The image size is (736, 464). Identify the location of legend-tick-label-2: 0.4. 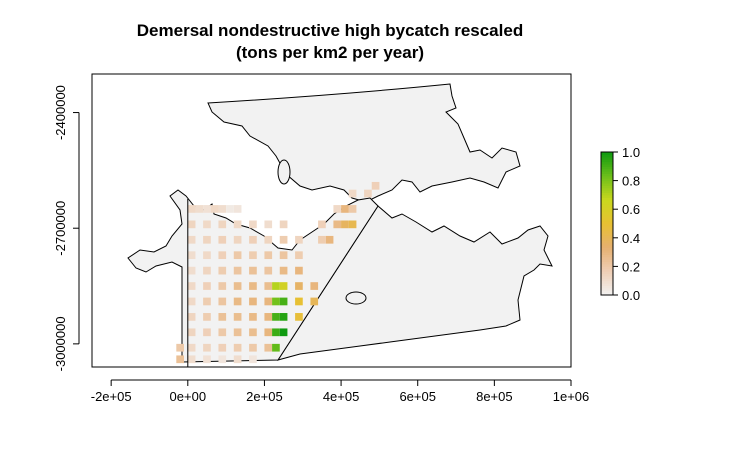
(631, 238).